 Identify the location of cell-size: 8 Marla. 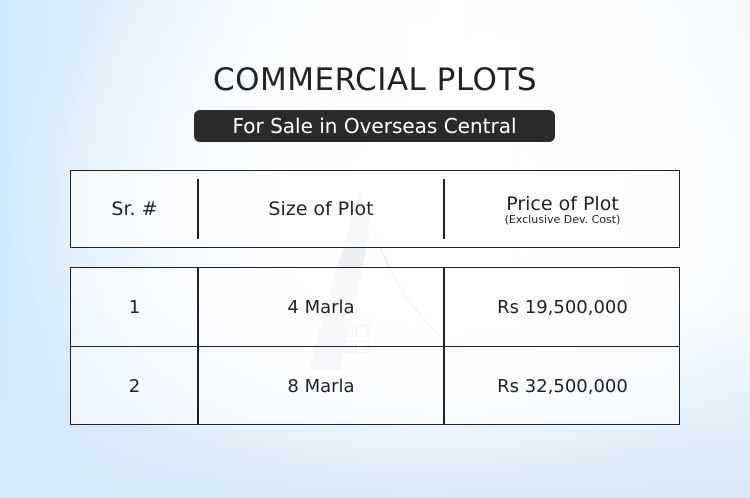
(321, 386).